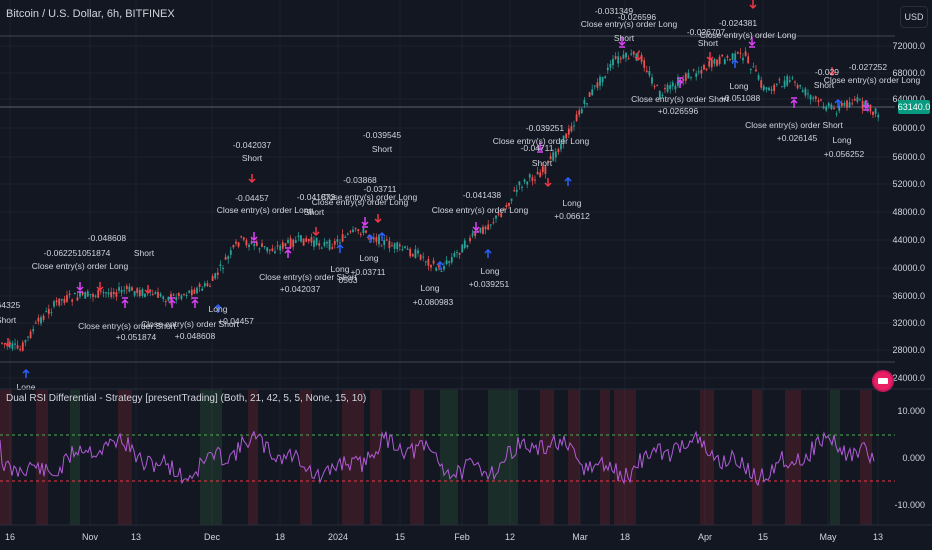 This screenshot has width=932, height=550. I want to click on trade-label: 0563, so click(348, 280).